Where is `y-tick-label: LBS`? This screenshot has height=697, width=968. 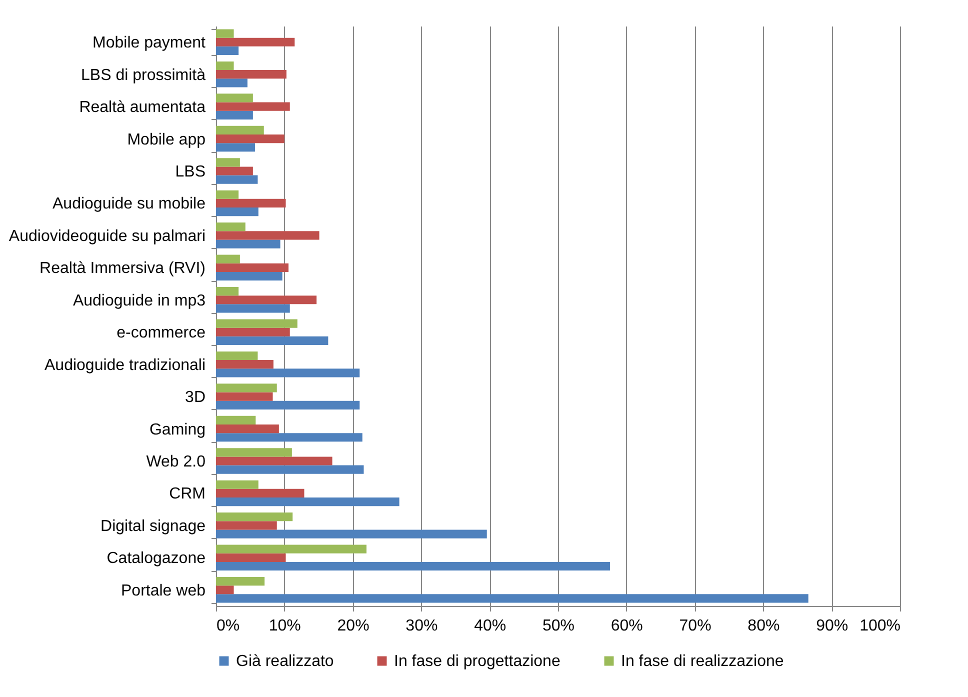 y-tick-label: LBS is located at coordinates (190, 172).